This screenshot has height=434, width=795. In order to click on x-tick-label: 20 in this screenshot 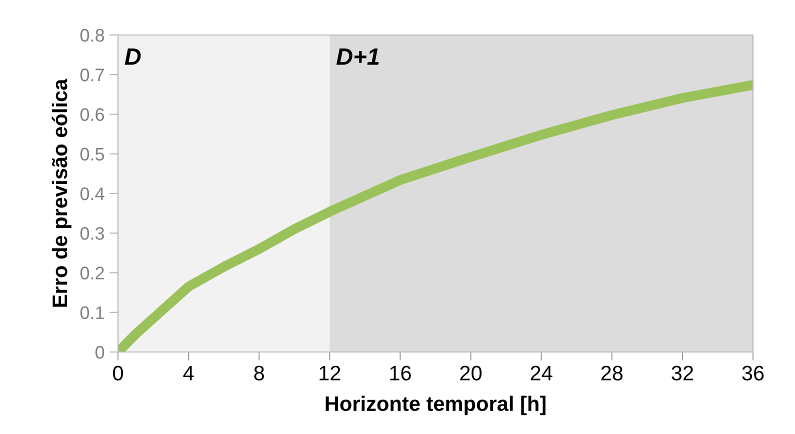, I will do `click(471, 373)`.